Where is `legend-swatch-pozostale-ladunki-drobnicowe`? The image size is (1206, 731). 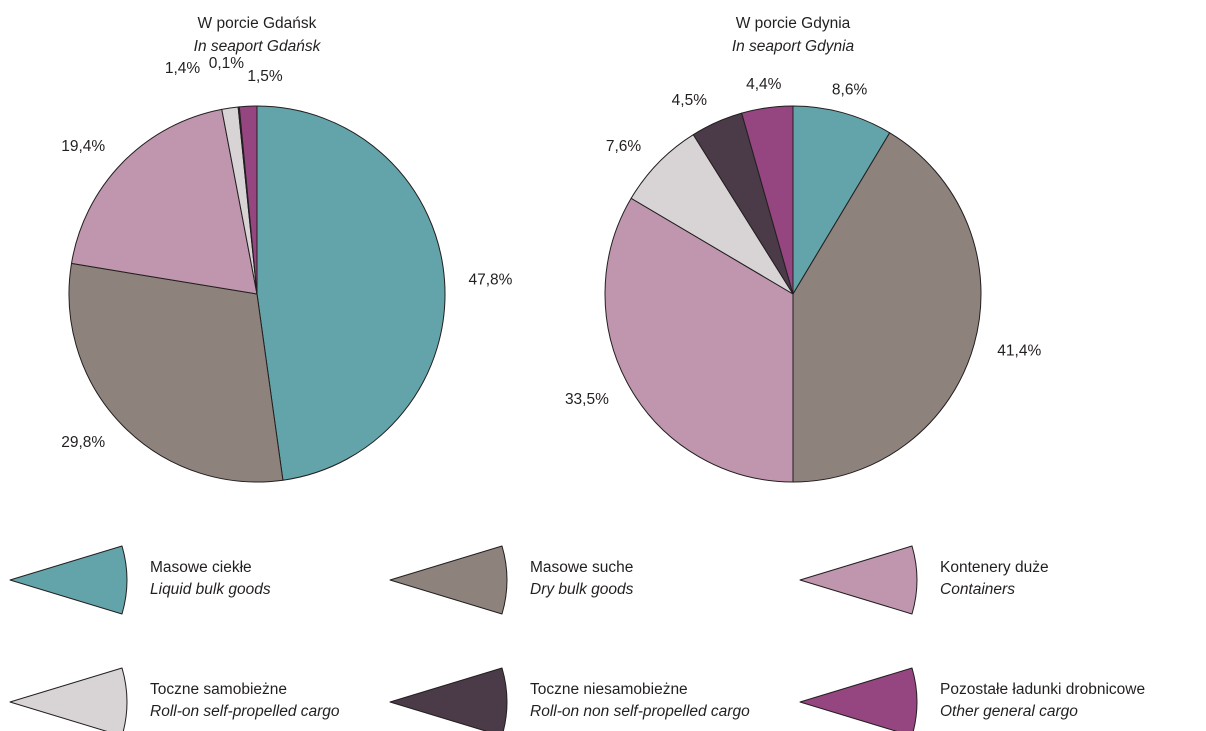 legend-swatch-pozostale-ladunki-drobnicowe is located at coordinates (858, 699).